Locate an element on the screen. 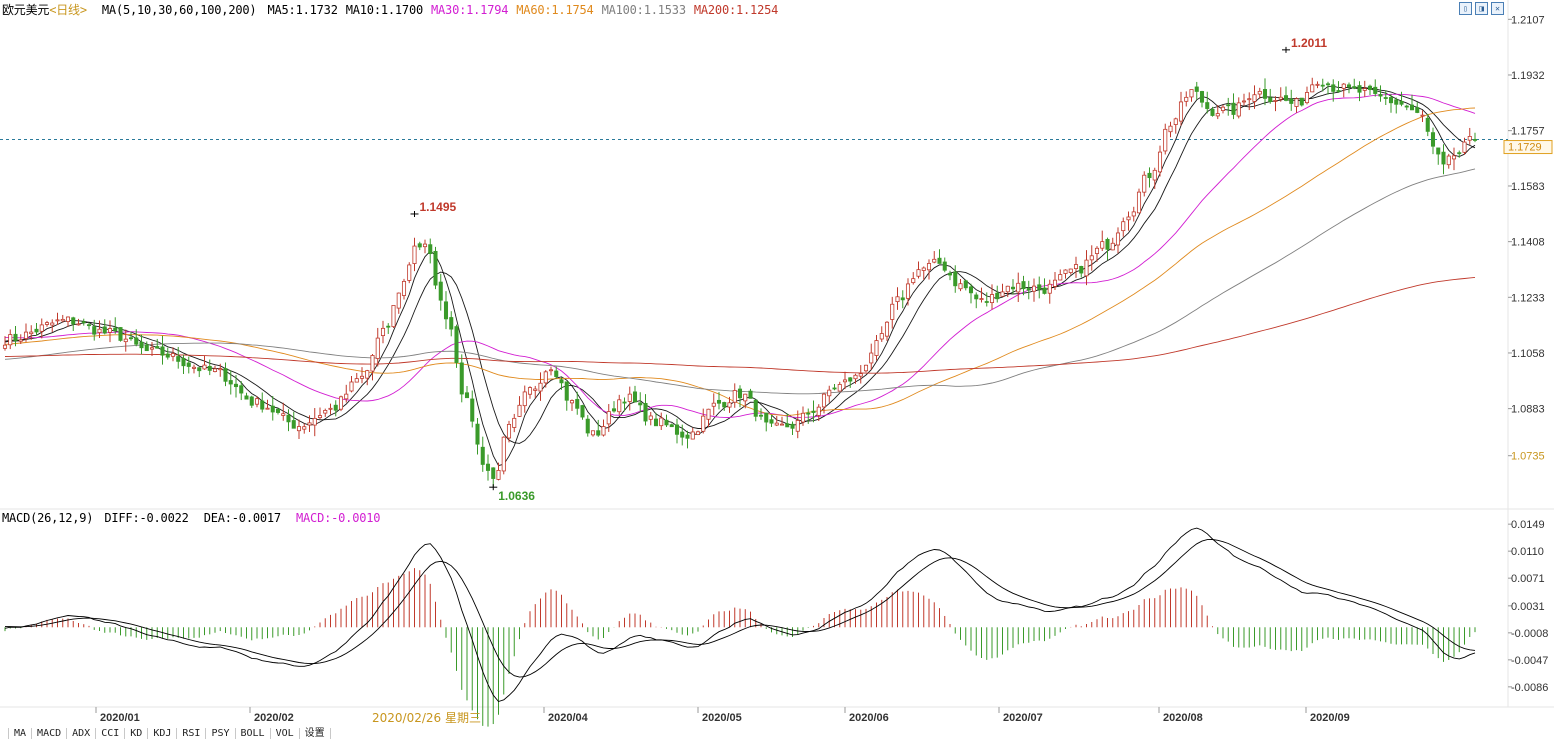 This screenshot has width=1554, height=740. ma-value: MA10:1.1700 is located at coordinates (384, 10).